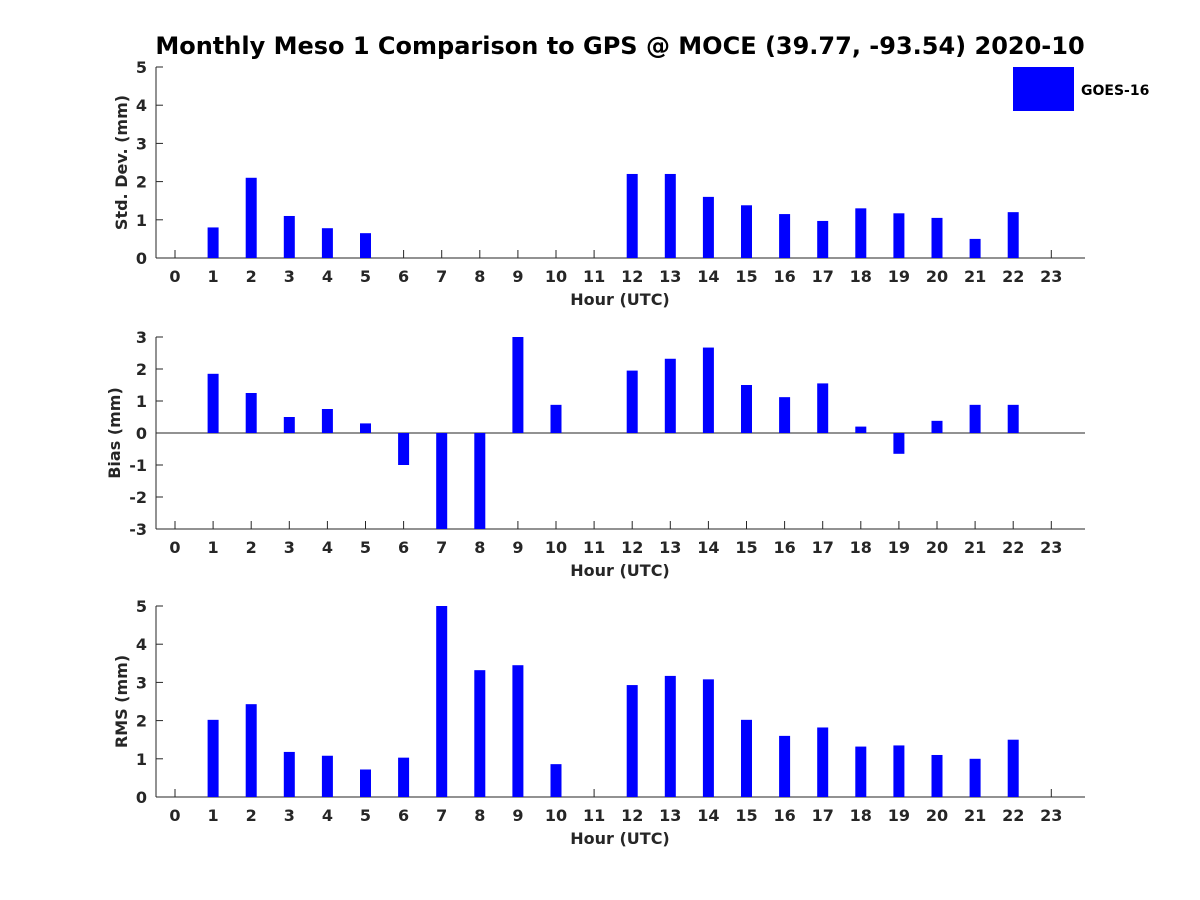 The height and width of the screenshot is (900, 1200). What do you see at coordinates (251, 547) in the screenshot?
I see `x-tick-label: 2` at bounding box center [251, 547].